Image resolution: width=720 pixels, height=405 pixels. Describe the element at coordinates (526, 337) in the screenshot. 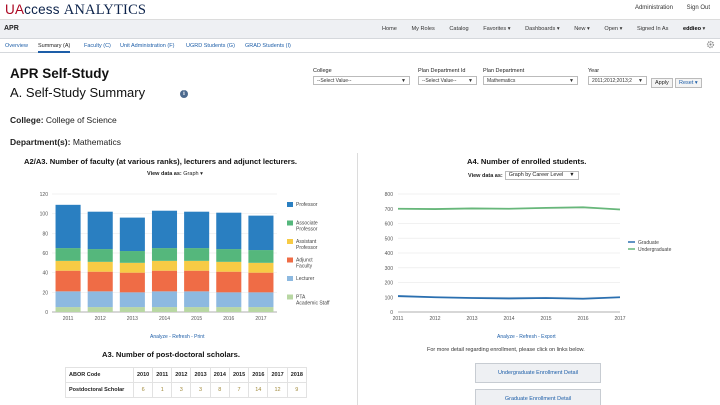

I see `enrolled-chart-links: Analyze - Refresh - Export` at that location.